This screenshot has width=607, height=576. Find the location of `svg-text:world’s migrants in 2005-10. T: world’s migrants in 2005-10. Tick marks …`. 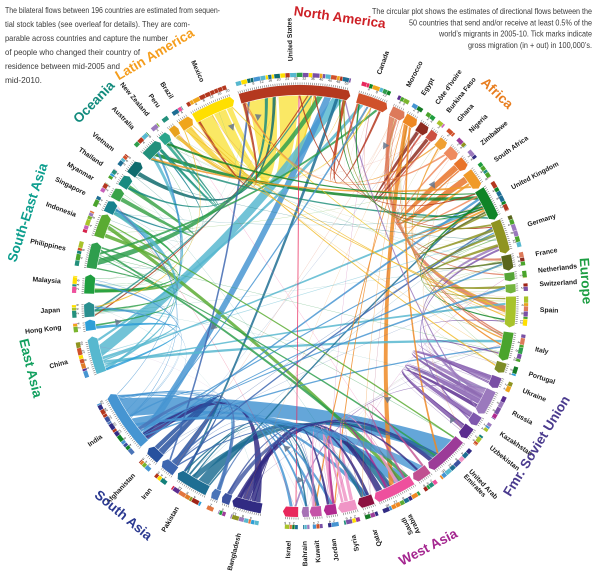

svg-text:world’s migrants in 2005-10. T: world’s migrants in 2005-10. Tick marks … is located at coordinates (515, 34).